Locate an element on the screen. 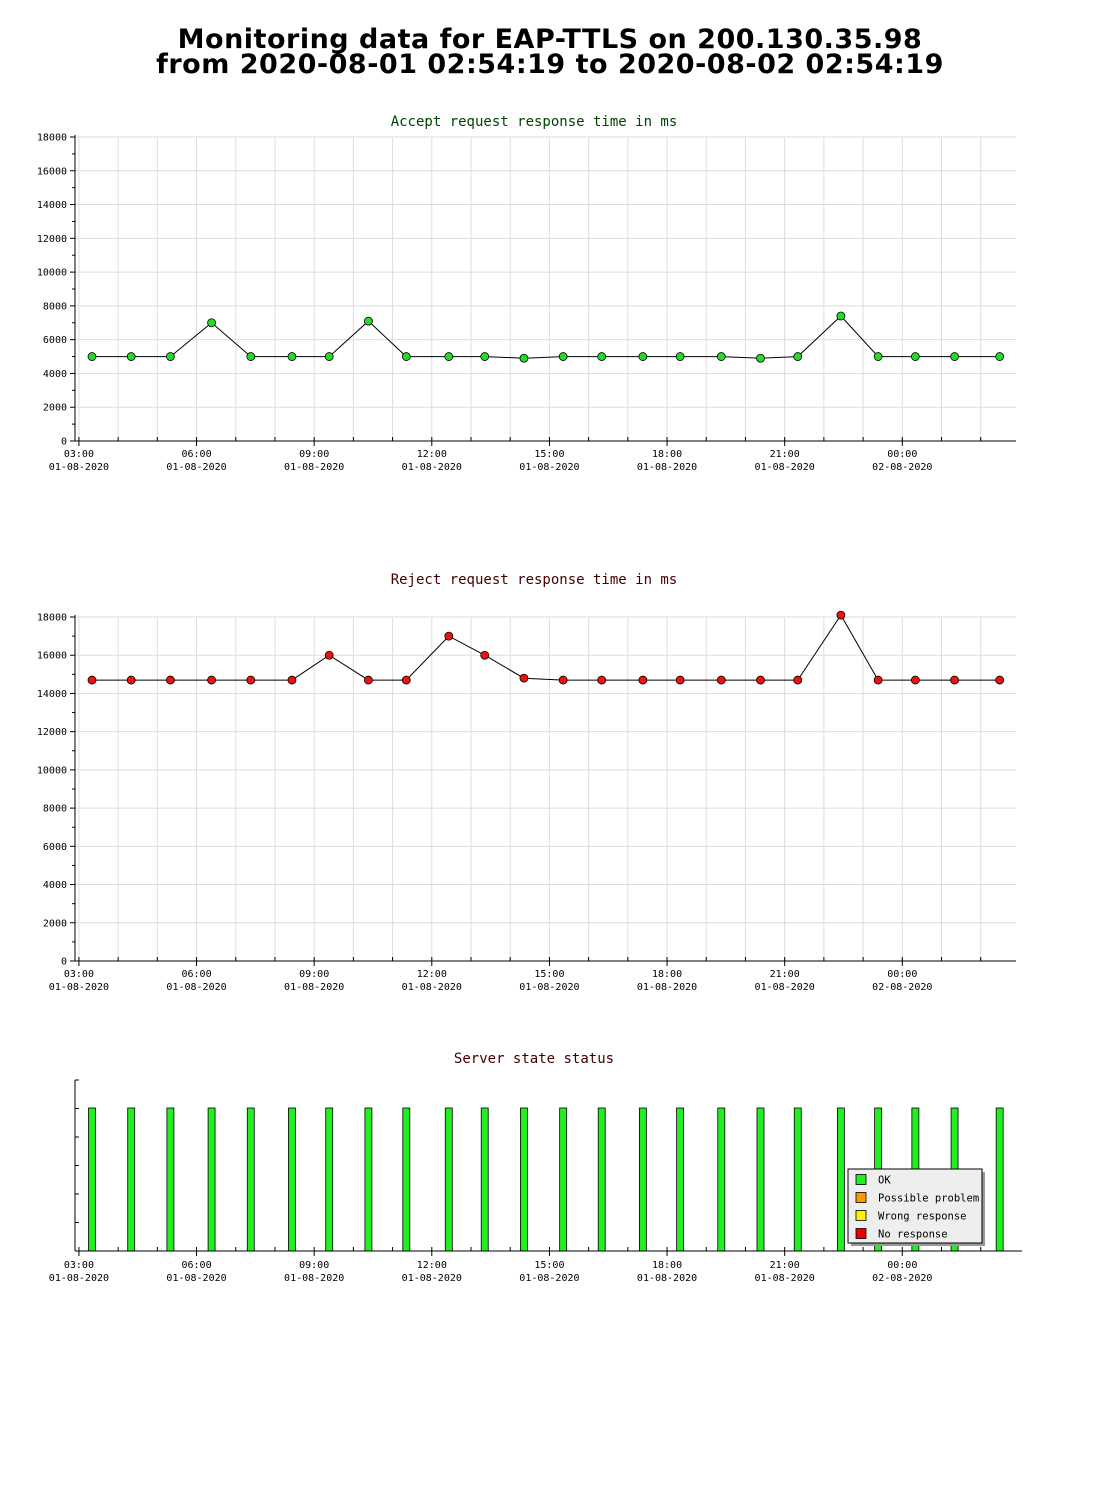  status-x-tick-time: 00:00 is located at coordinates (902, 1265).